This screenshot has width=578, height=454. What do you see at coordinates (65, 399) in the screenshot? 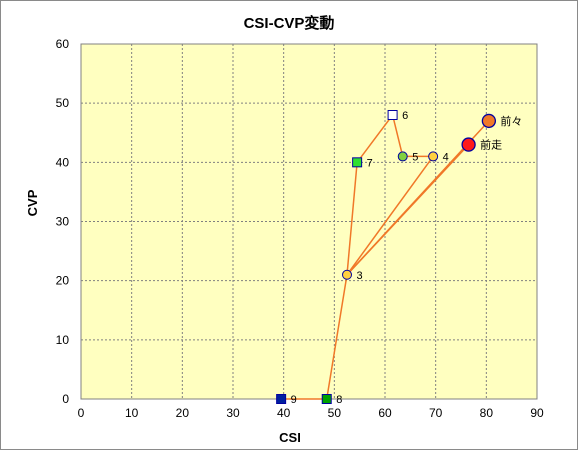
I see `y-tick-label: 0` at bounding box center [65, 399].